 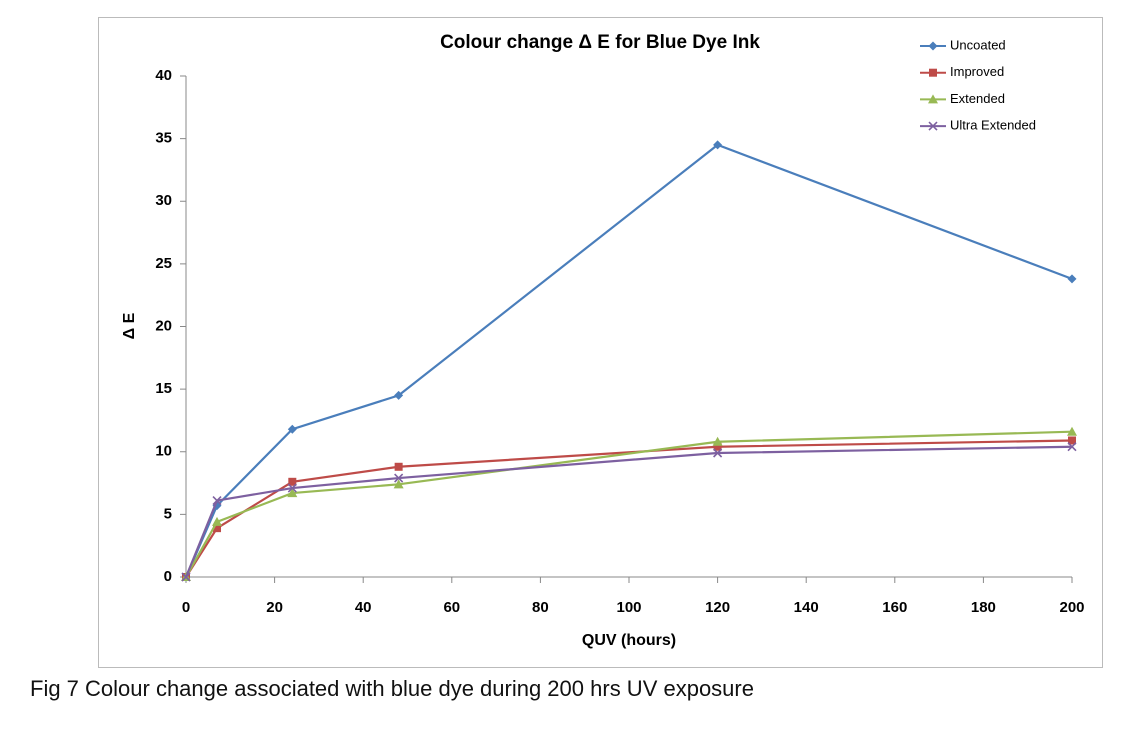 What do you see at coordinates (168, 576) in the screenshot?
I see `y-tick-label: 0` at bounding box center [168, 576].